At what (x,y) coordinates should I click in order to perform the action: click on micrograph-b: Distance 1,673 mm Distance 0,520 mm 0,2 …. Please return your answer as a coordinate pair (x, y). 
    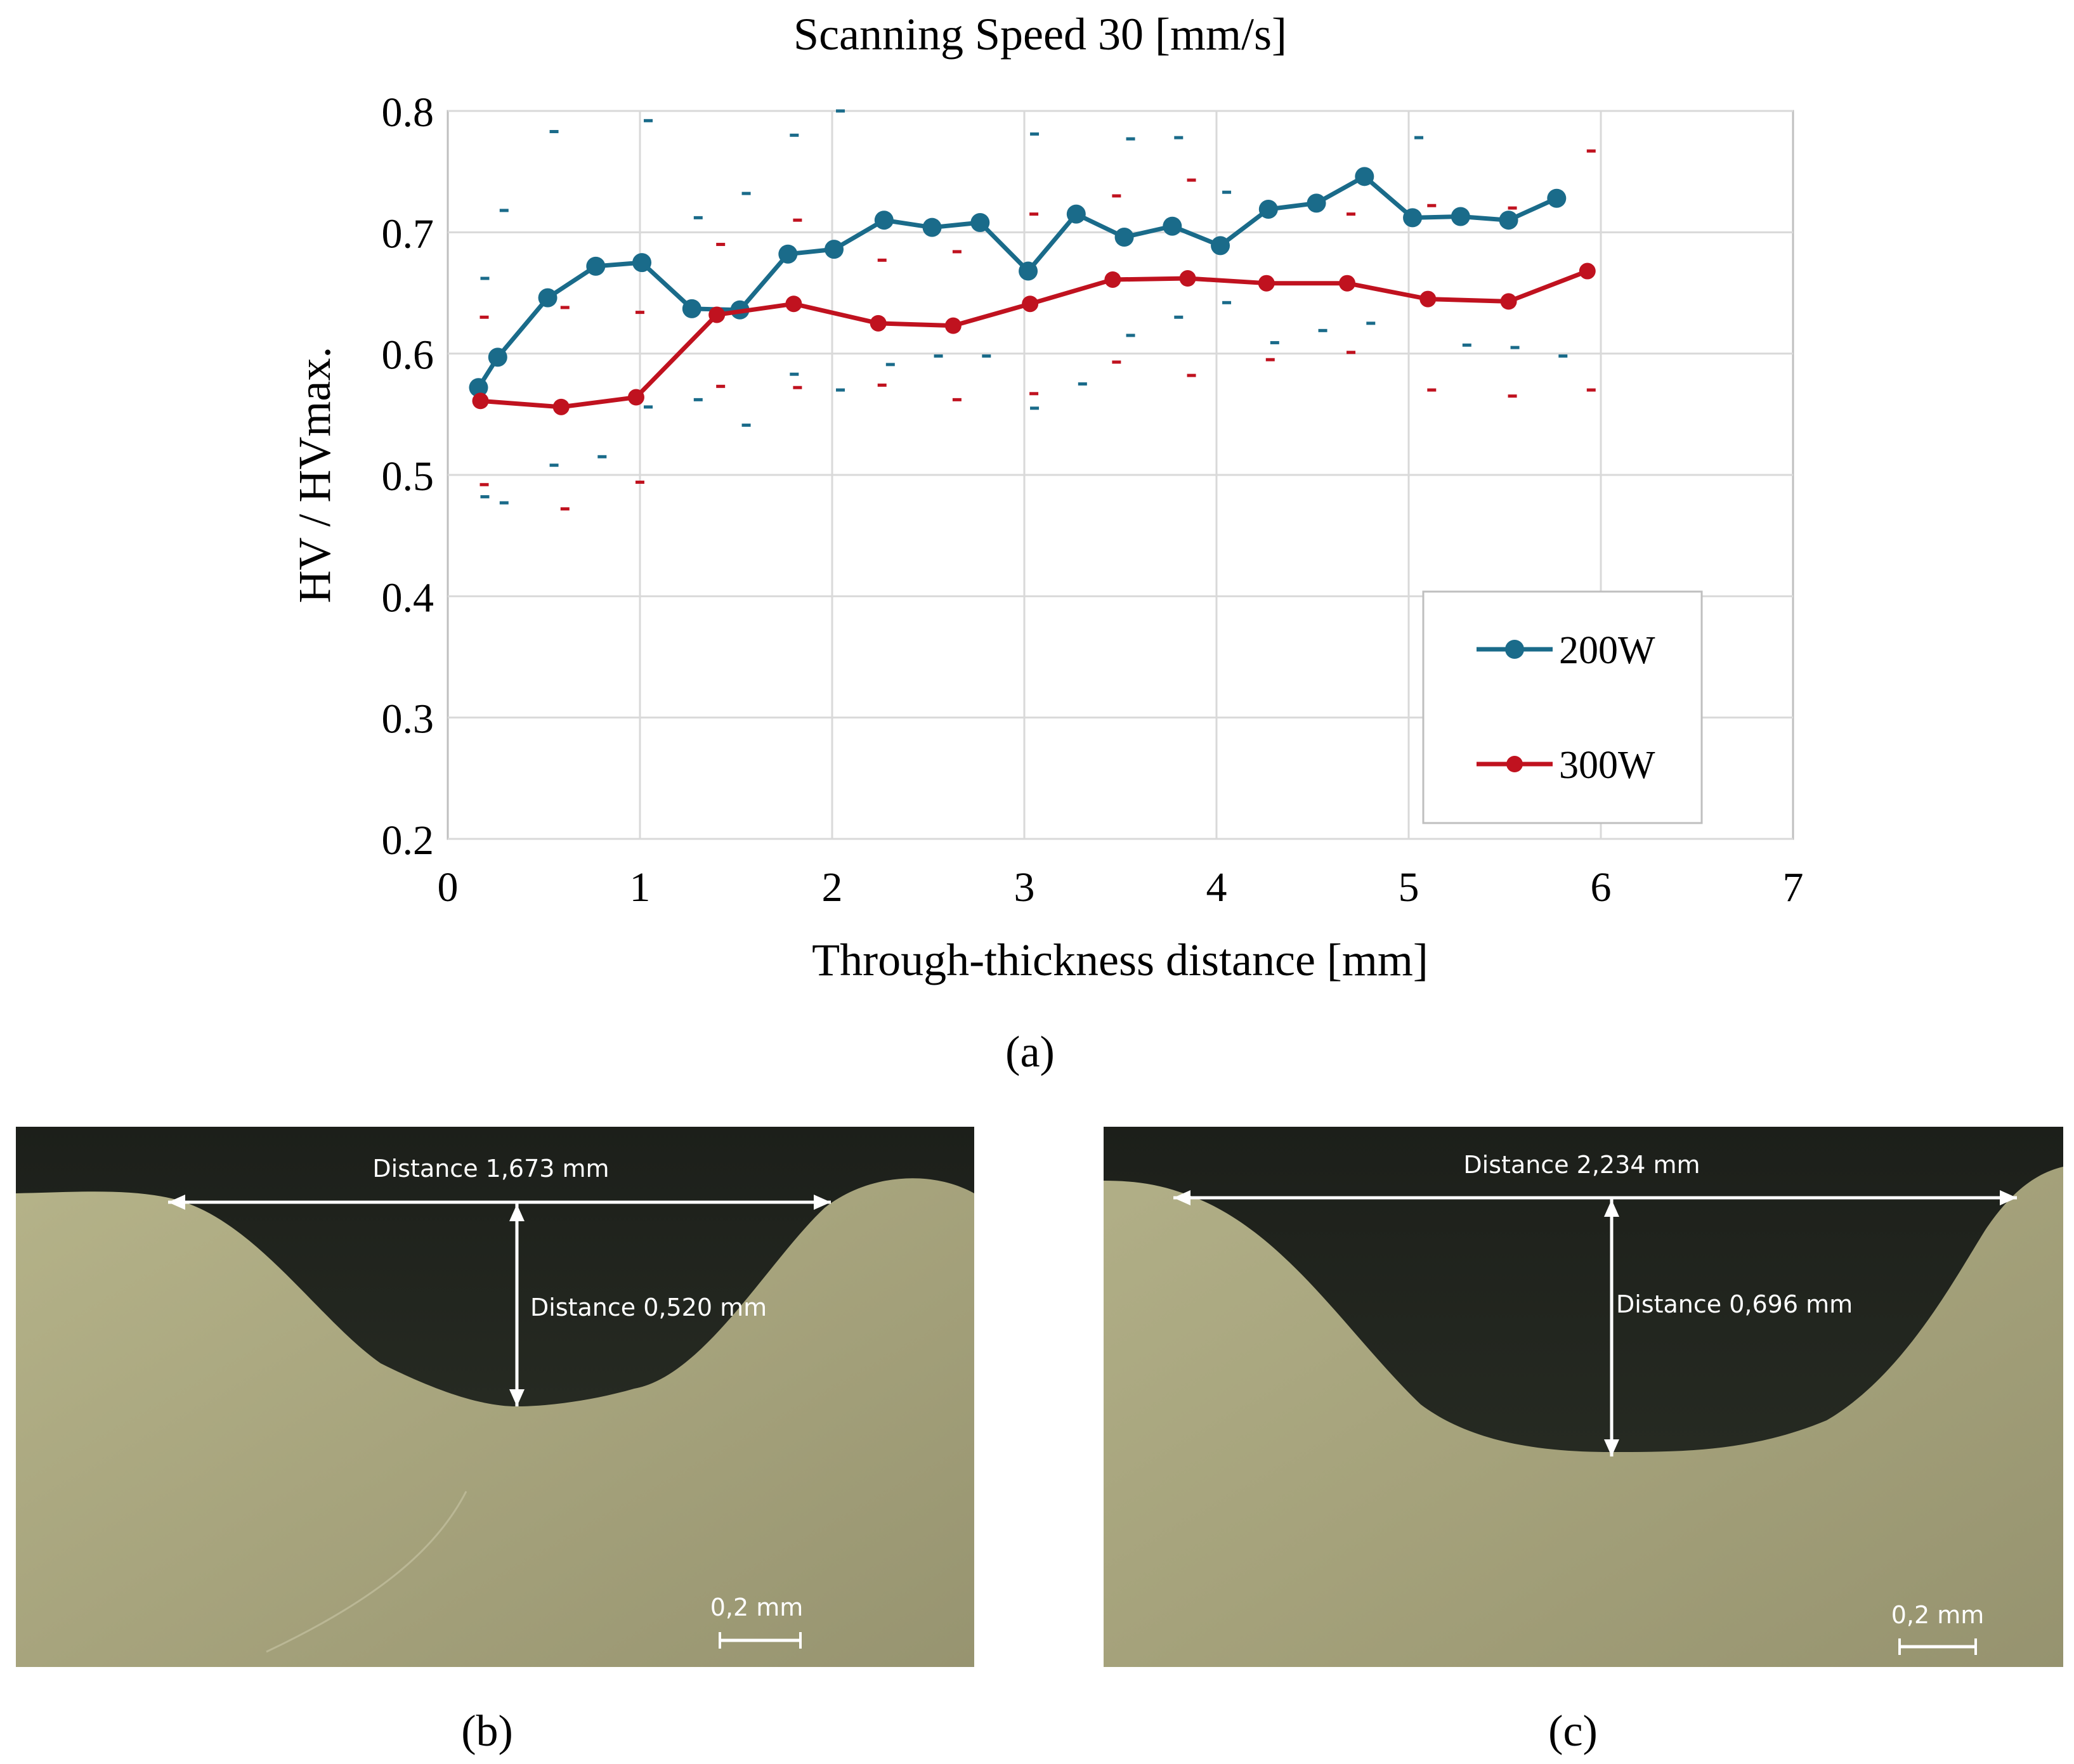
    Looking at the image, I should click on (495, 1397).